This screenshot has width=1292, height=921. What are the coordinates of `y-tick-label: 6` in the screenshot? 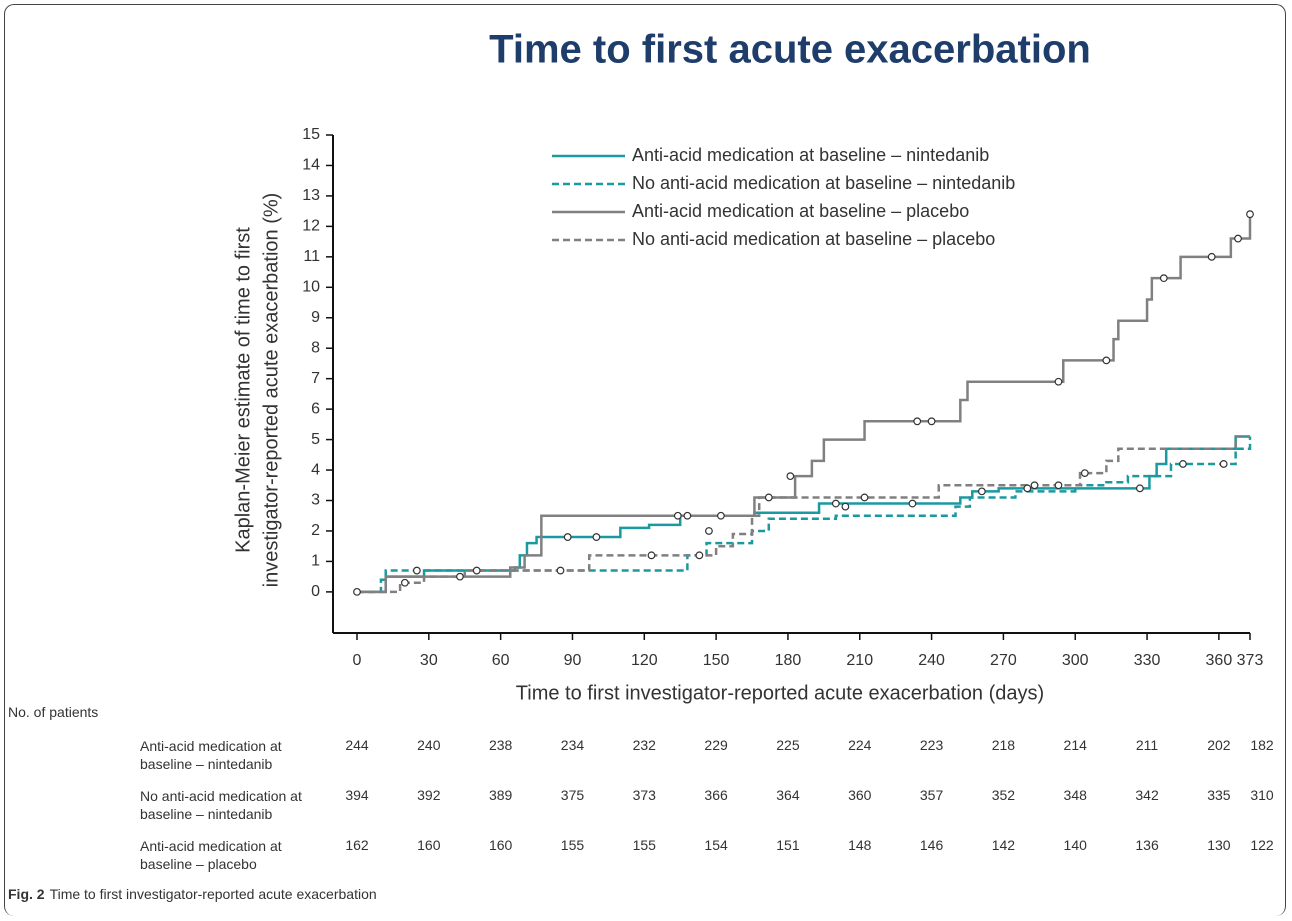 It's located at (315, 408).